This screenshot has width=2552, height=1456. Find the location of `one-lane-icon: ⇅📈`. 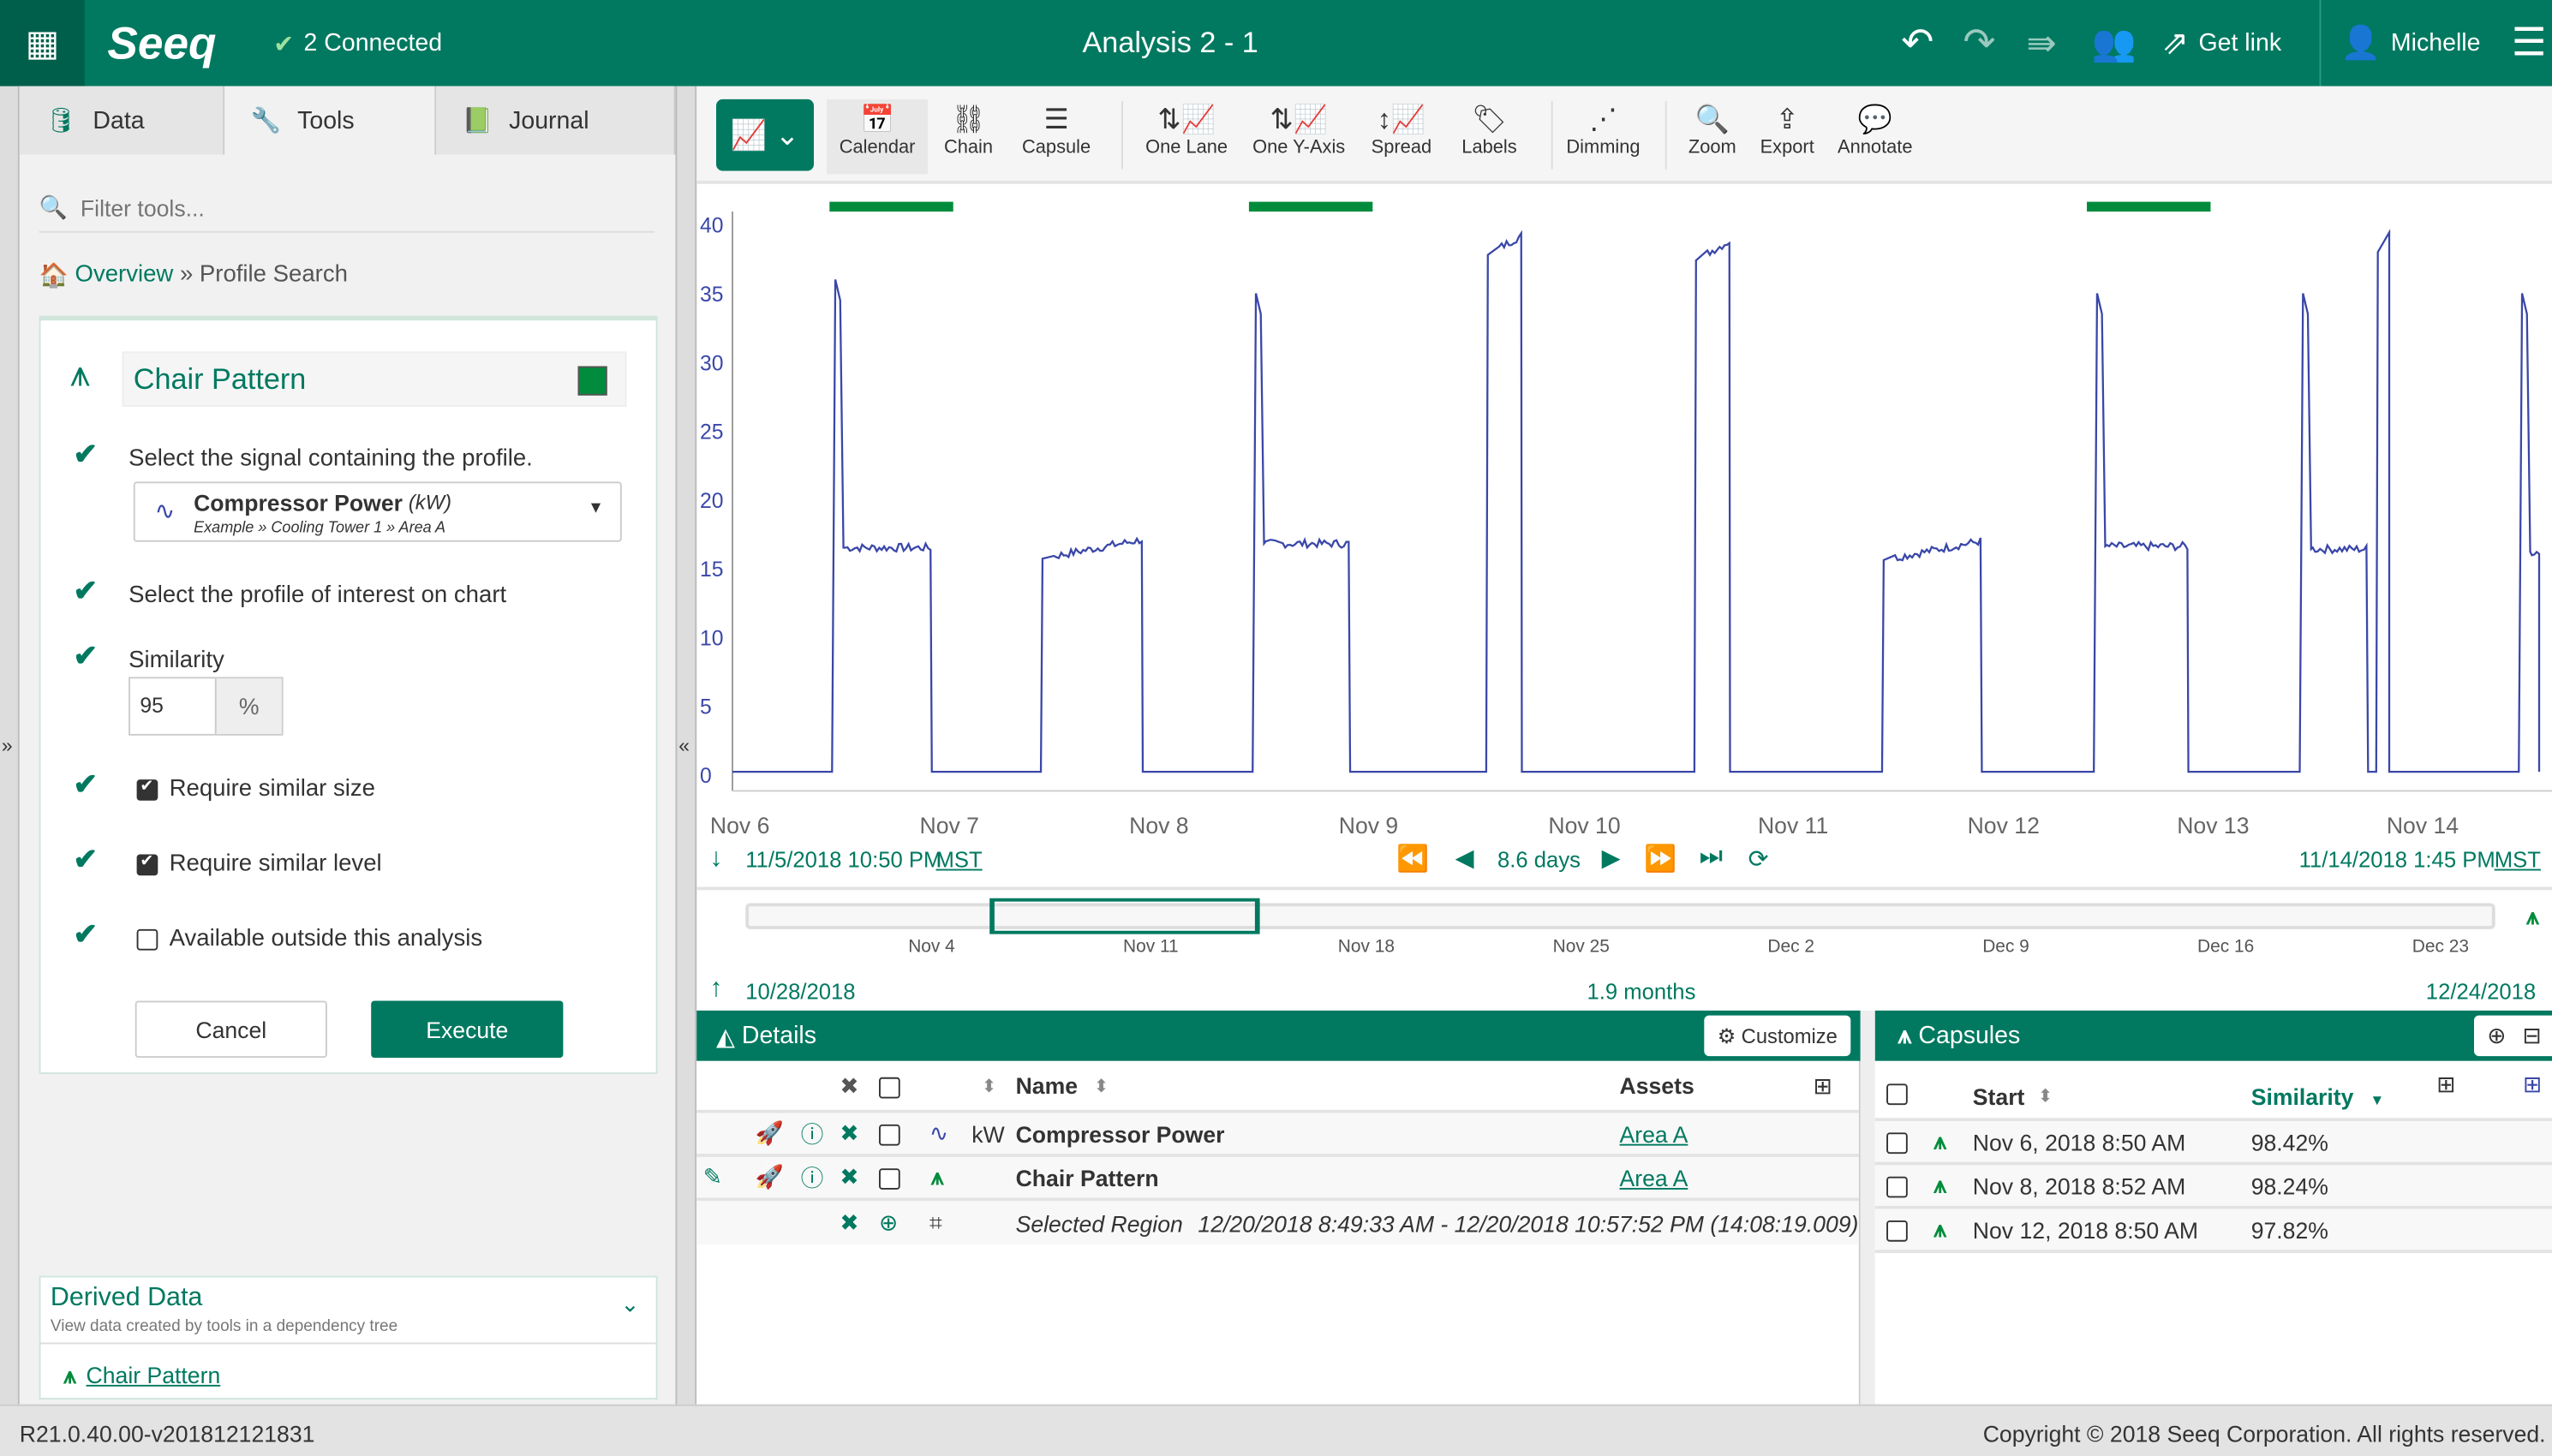

one-lane-icon: ⇅📈 is located at coordinates (1187, 120).